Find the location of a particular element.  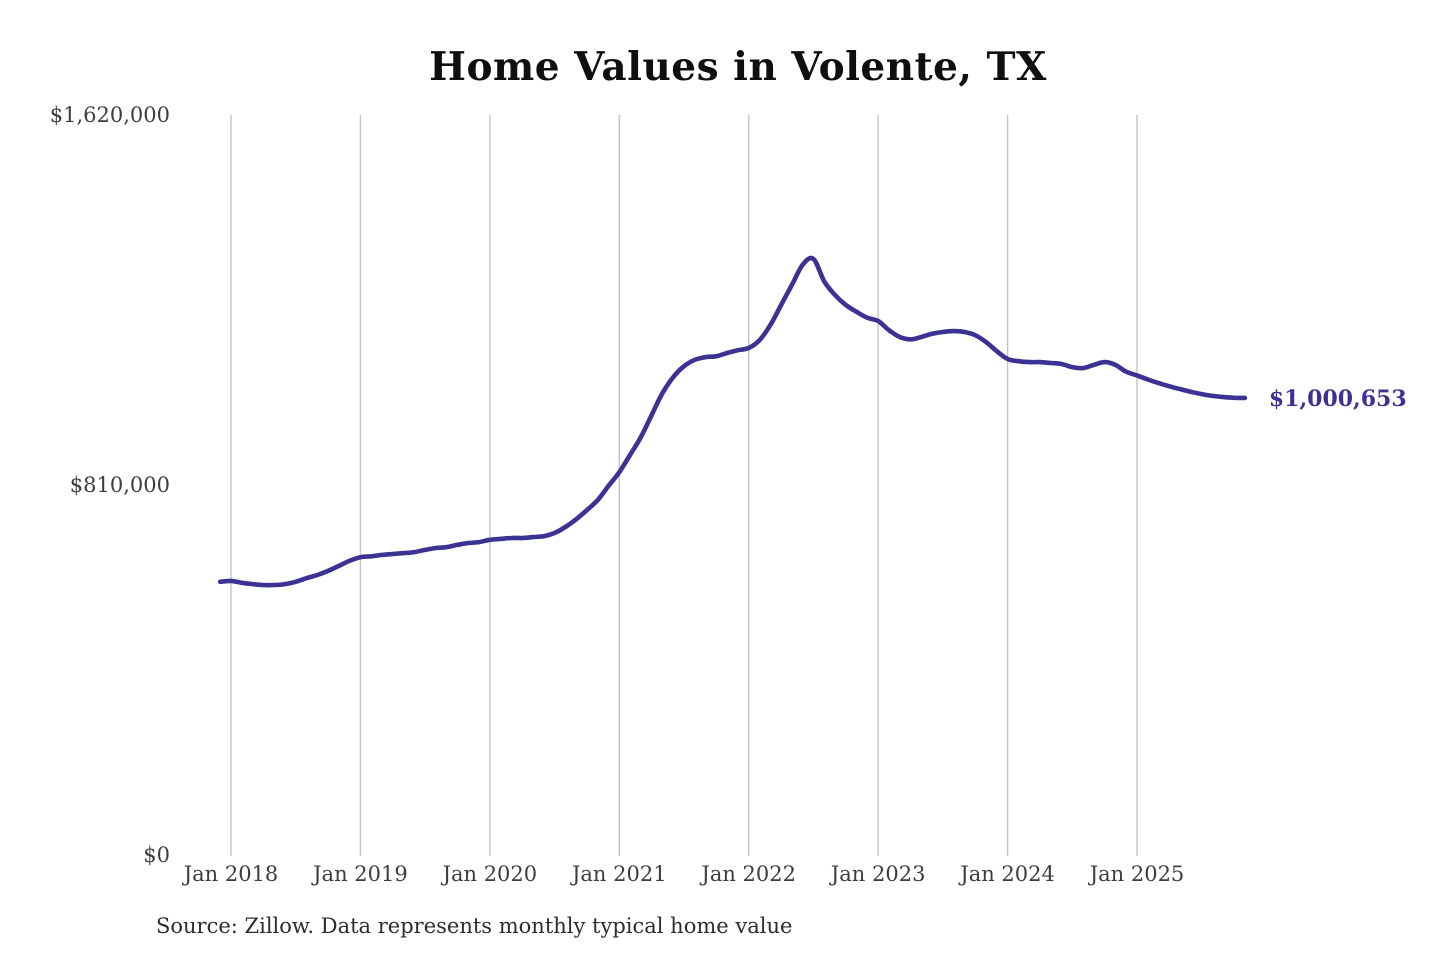

y-axis-tick-labels: $0 $810,000 $1,620,000 is located at coordinates (110, 485).